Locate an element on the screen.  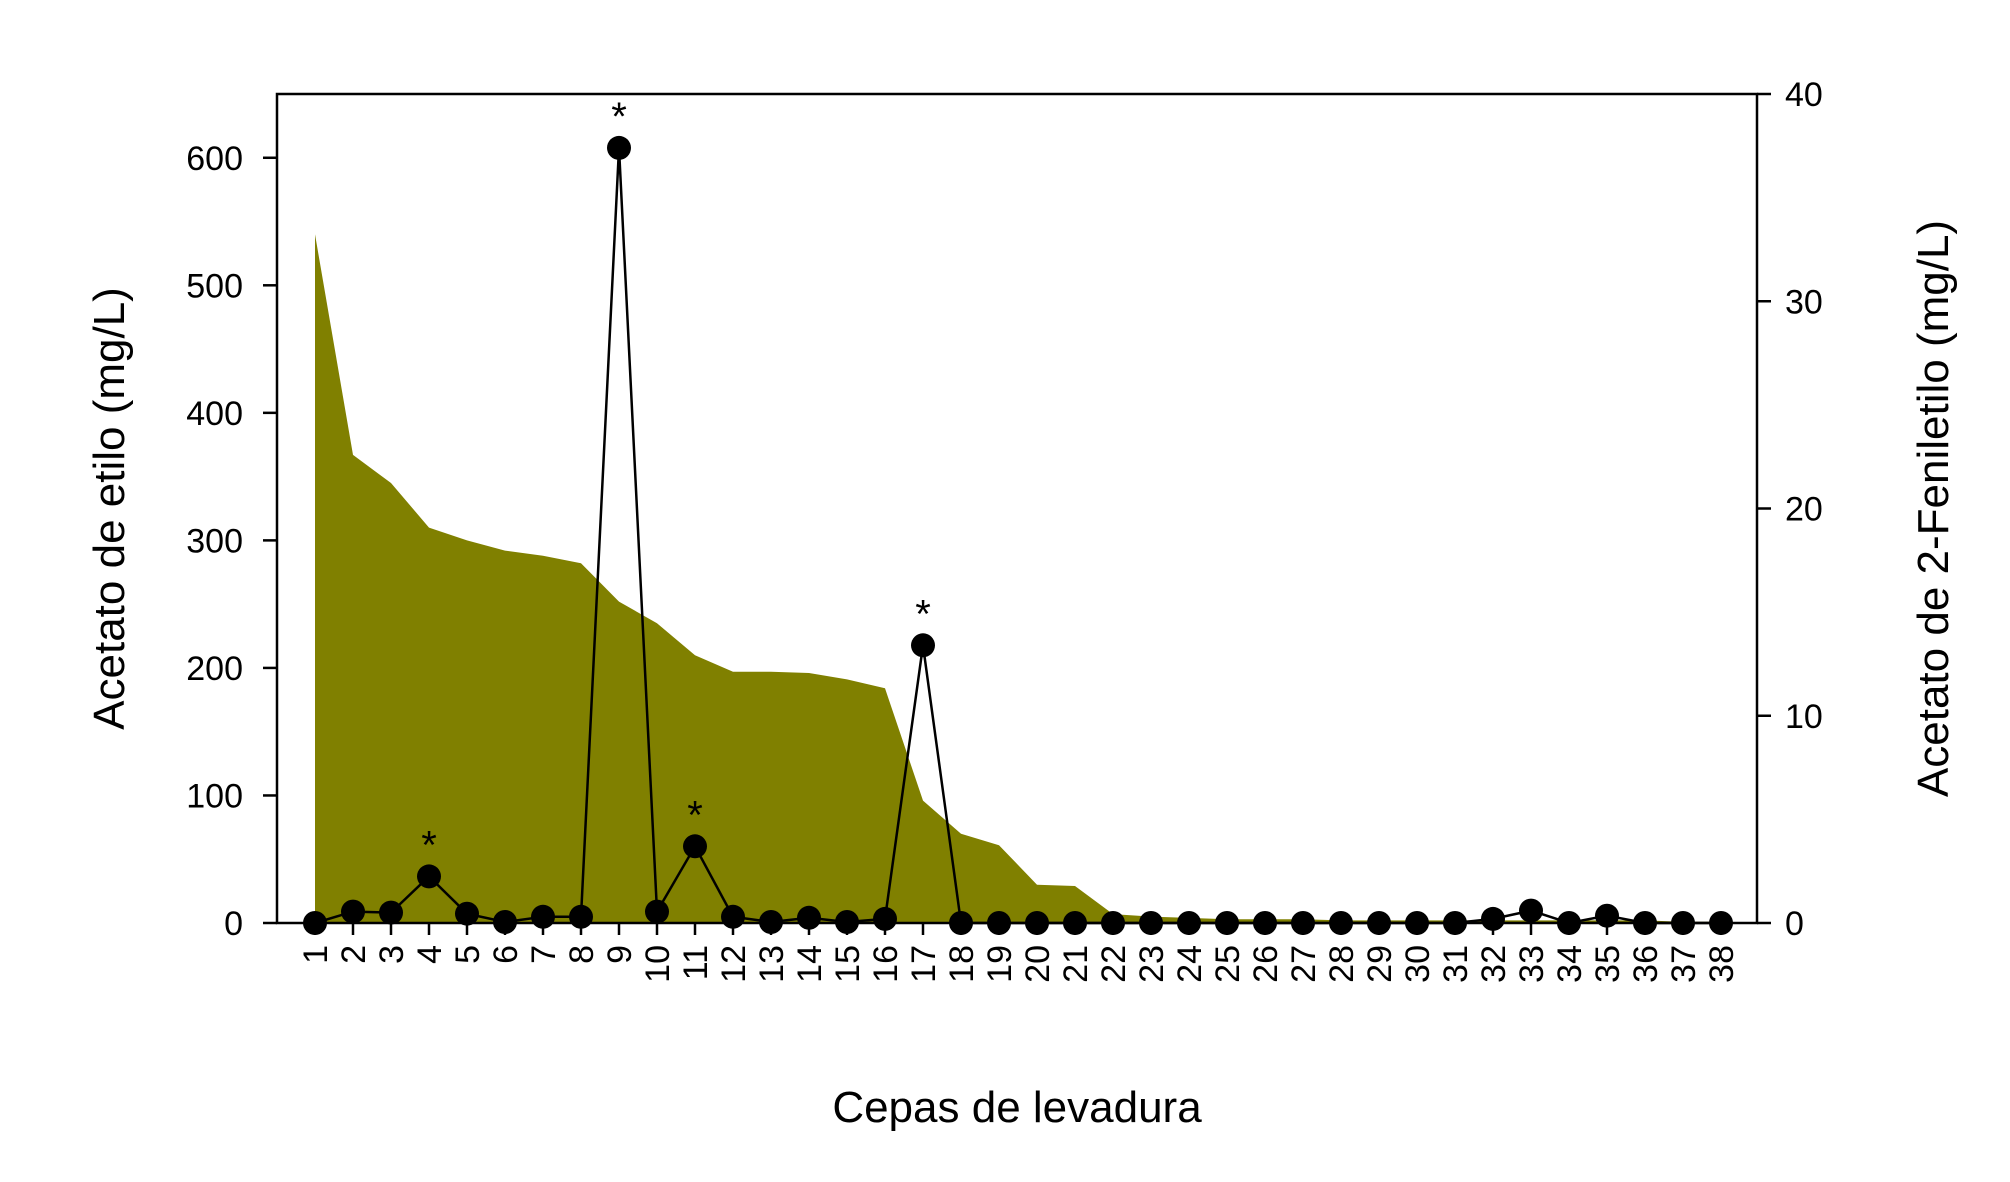
x-tick-label-36: 36 is located at coordinates (1646, 964).